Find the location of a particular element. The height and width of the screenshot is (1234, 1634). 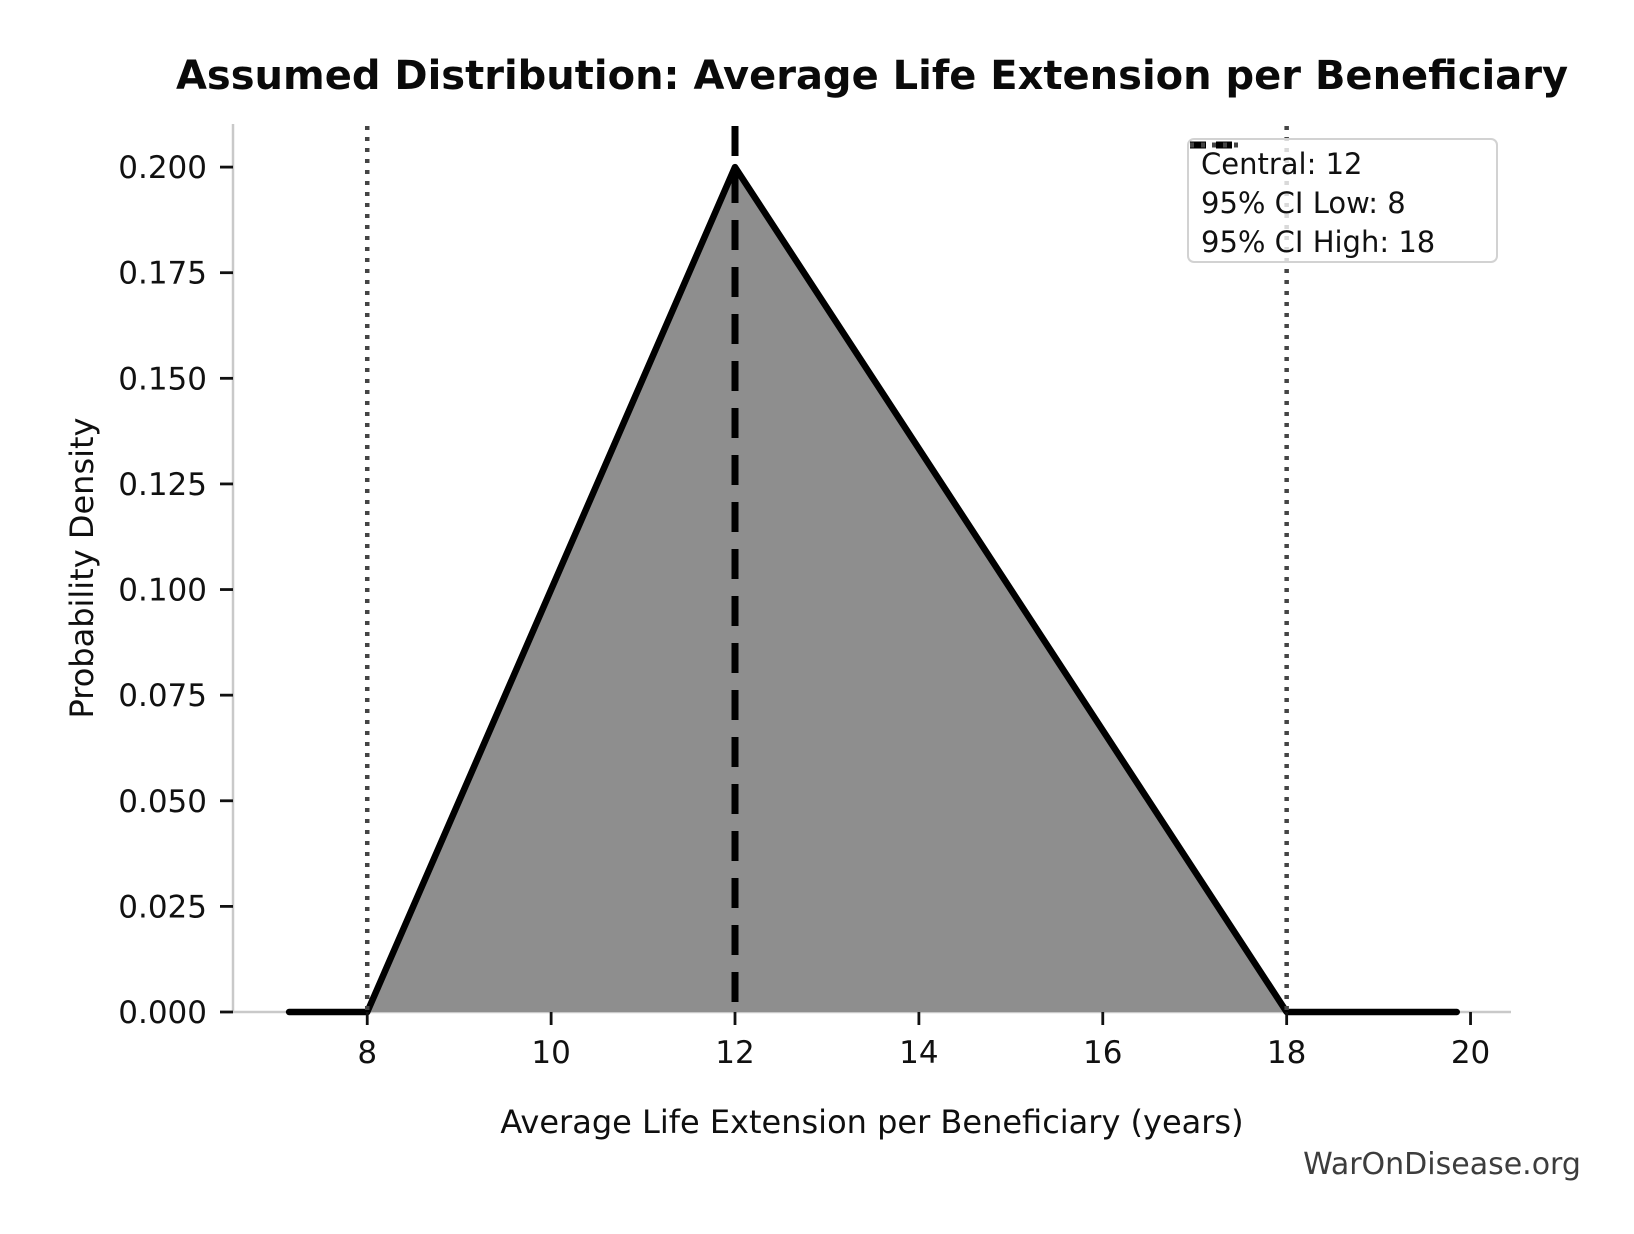

dotted-line-sample is located at coordinates (1215, 145).